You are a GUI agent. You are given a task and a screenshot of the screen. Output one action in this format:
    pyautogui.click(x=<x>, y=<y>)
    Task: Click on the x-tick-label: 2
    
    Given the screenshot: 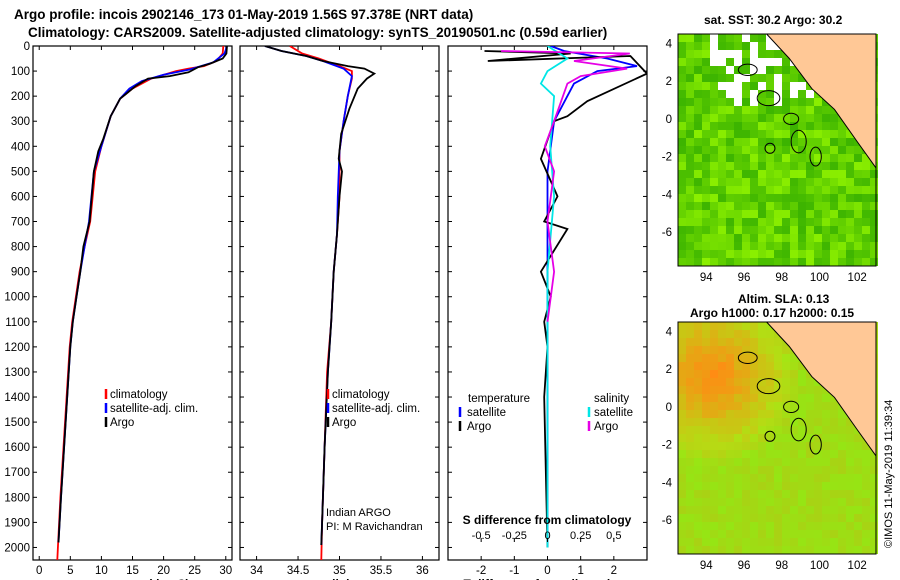 What is the action you would take?
    pyautogui.click(x=614, y=571)
    